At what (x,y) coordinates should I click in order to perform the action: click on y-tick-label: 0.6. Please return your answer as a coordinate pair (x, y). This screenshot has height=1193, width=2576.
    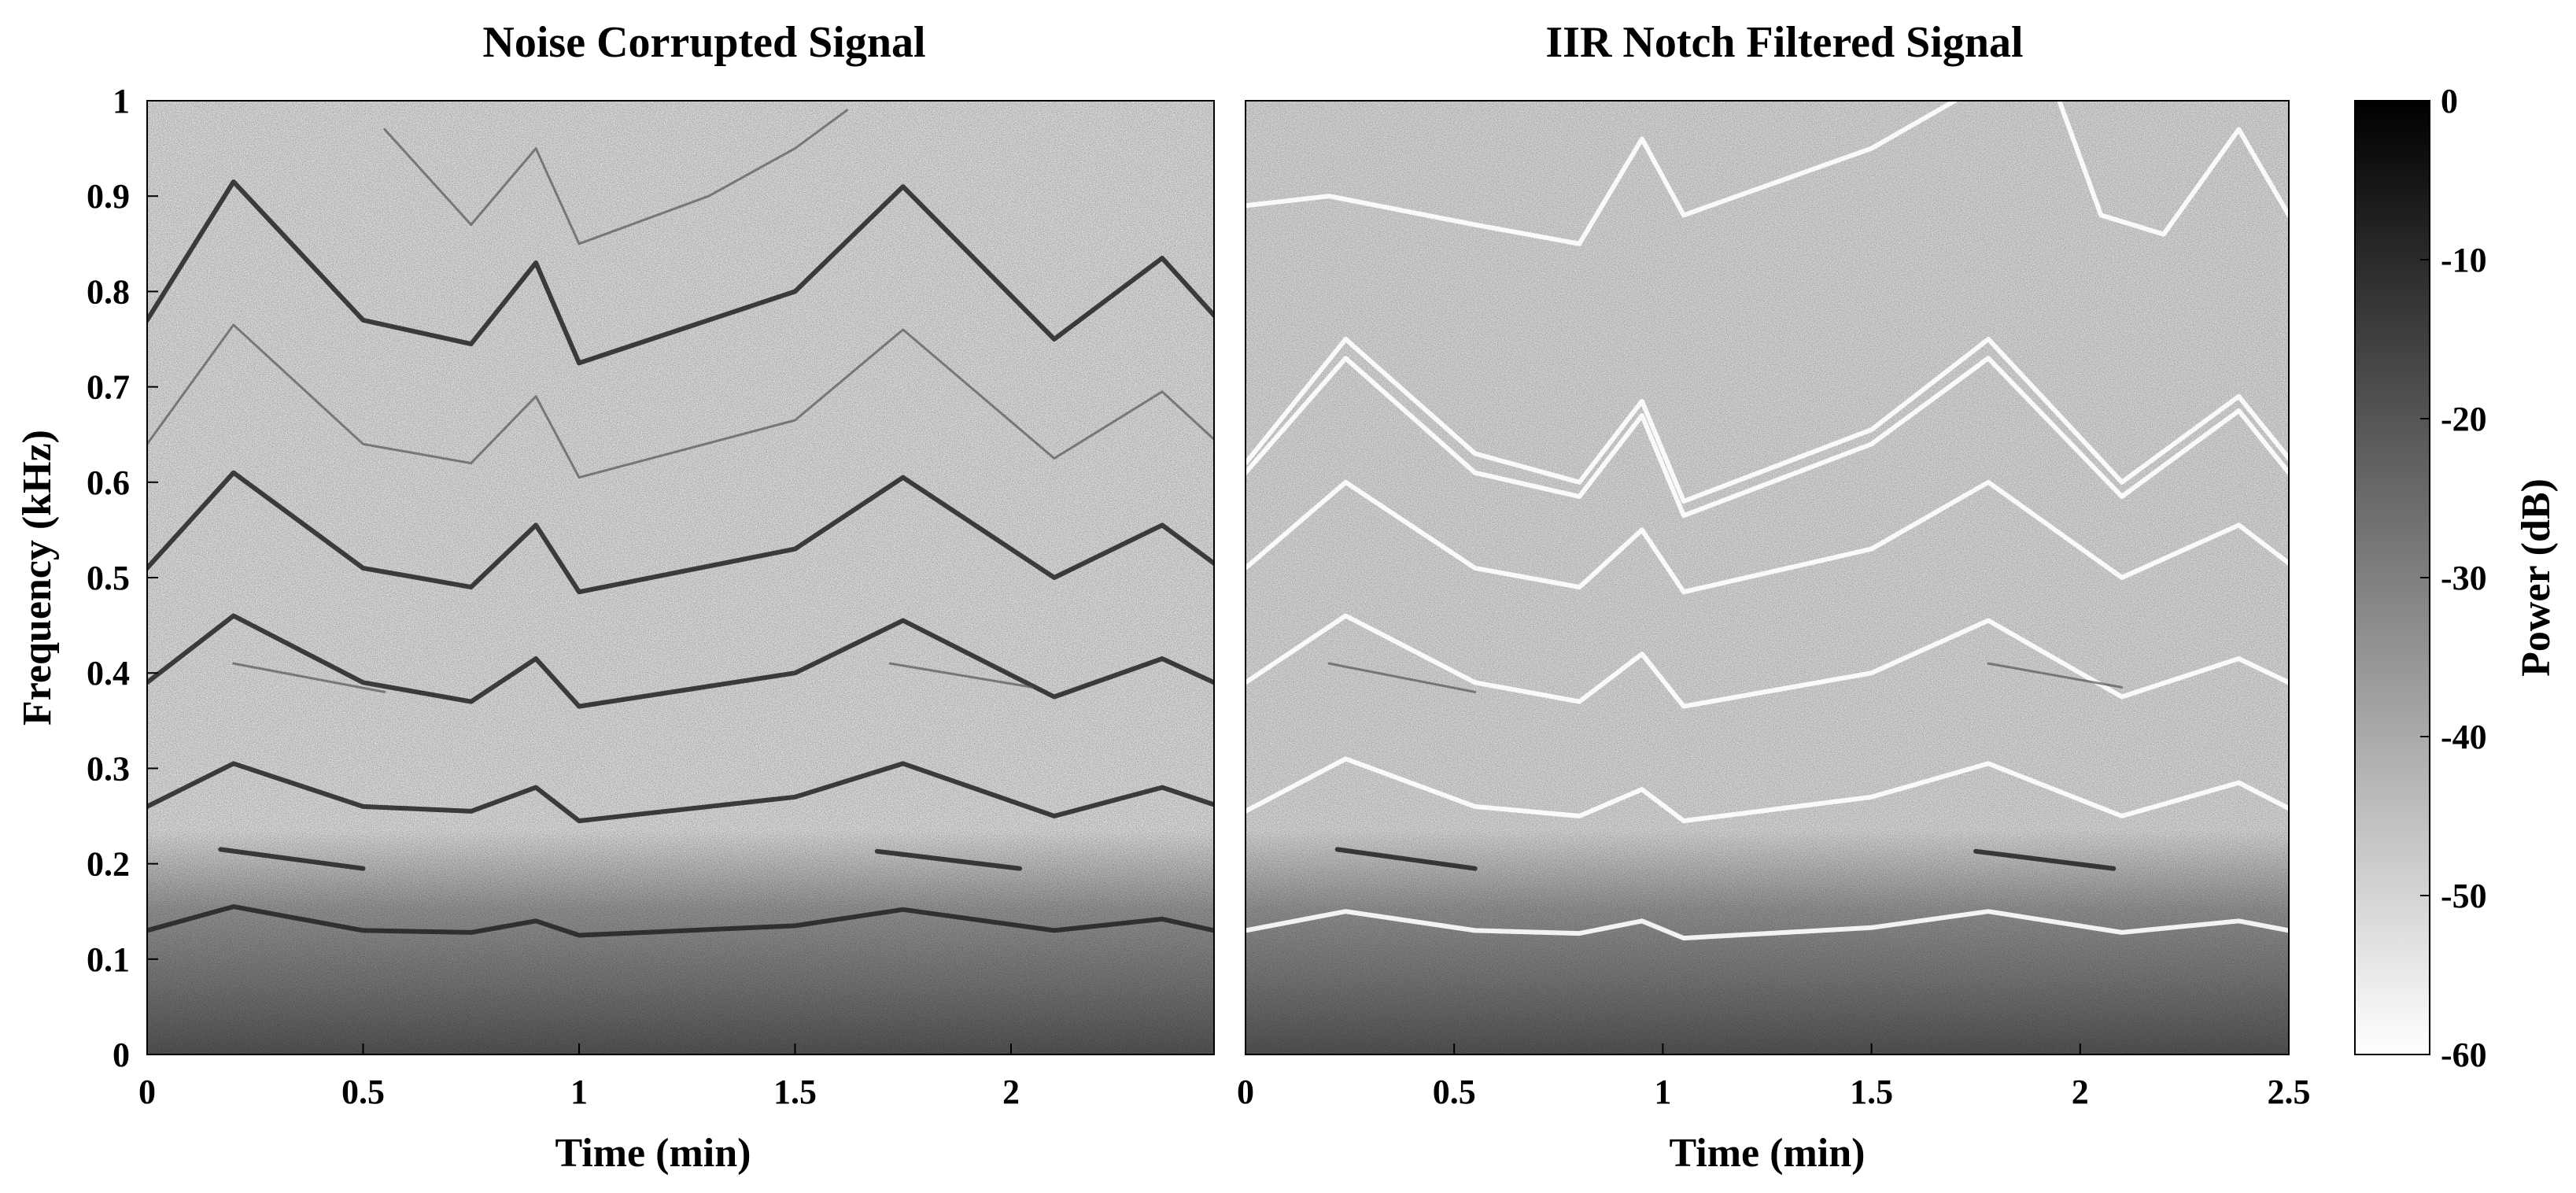
    Looking at the image, I should click on (109, 483).